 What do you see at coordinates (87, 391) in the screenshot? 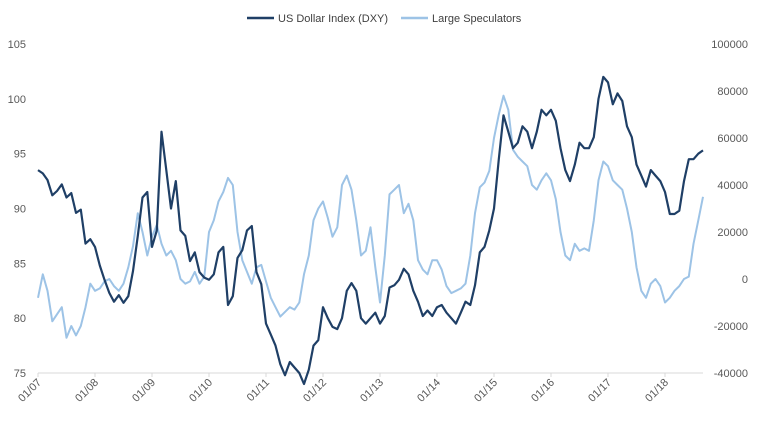
I see `x-tick-label: 01/08` at bounding box center [87, 391].